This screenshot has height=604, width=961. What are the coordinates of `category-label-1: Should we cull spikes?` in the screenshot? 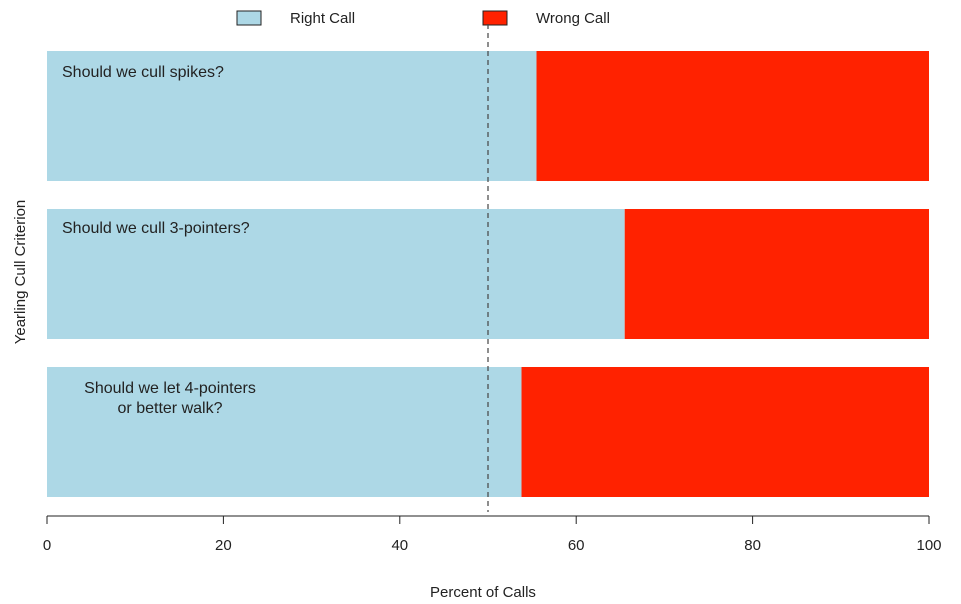 It's located at (143, 72).